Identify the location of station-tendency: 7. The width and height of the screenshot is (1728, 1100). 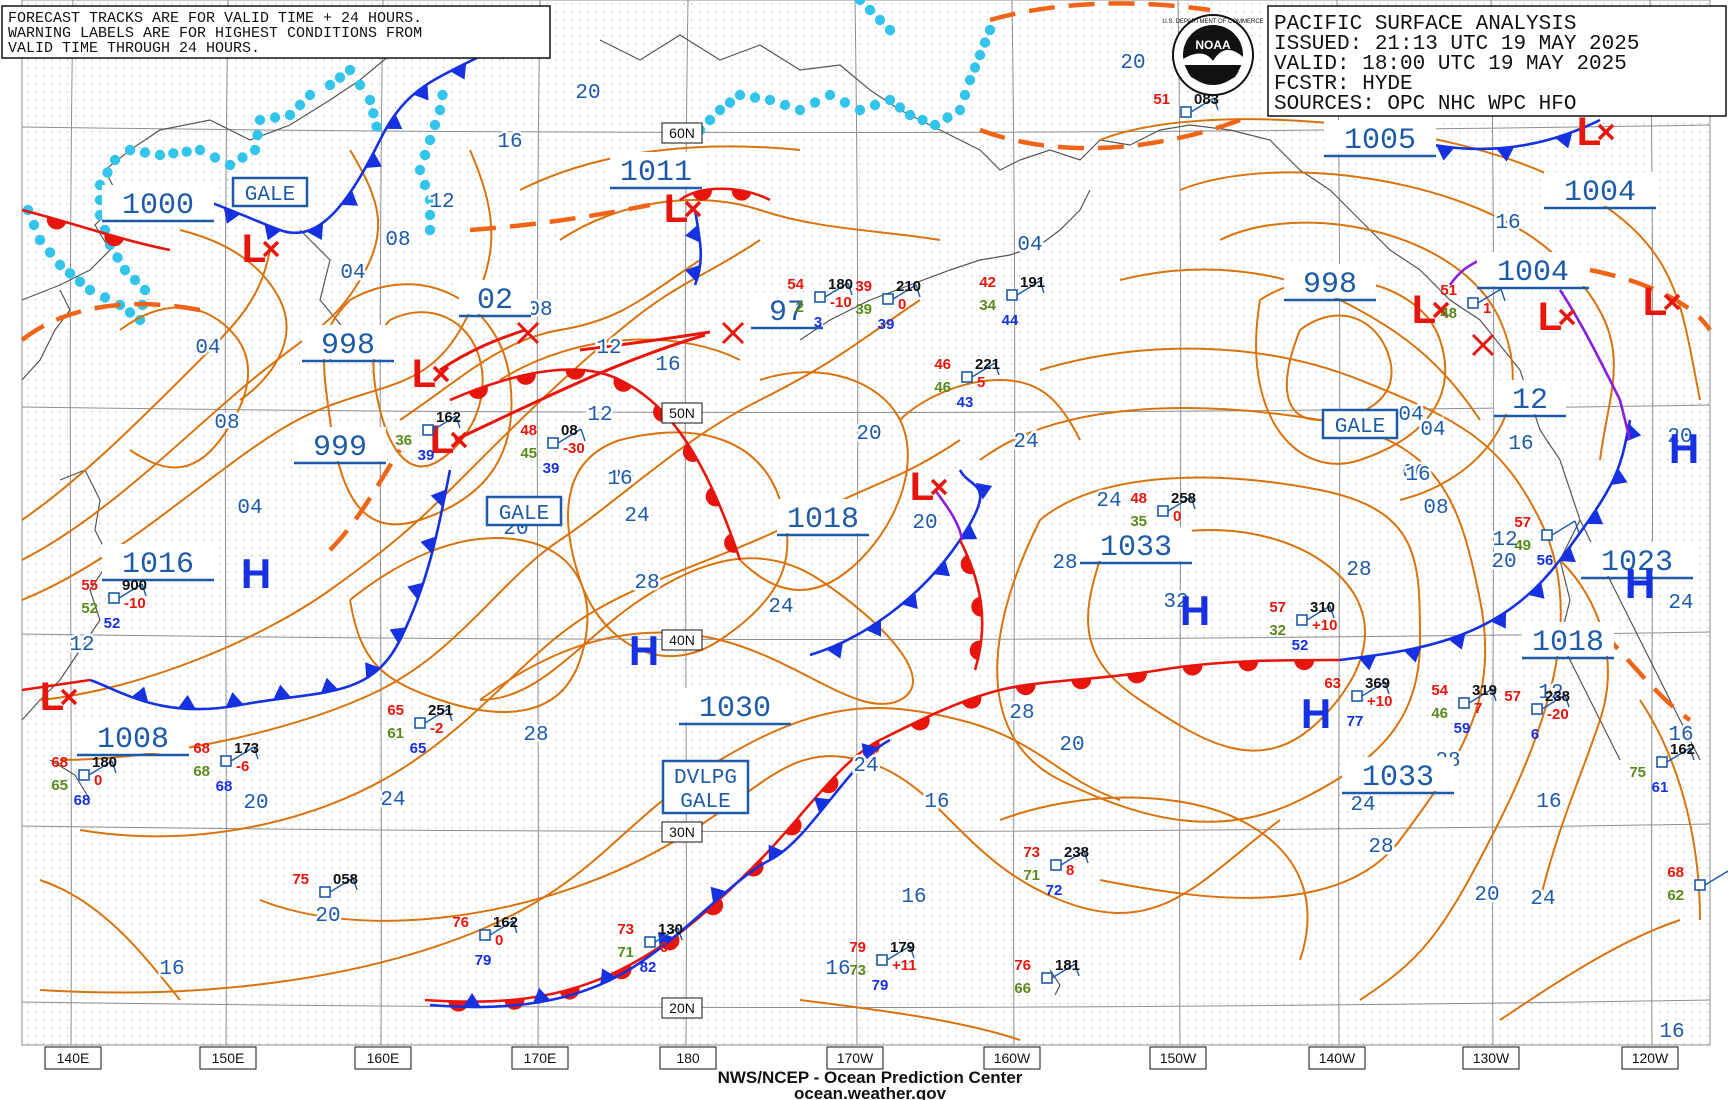
(1478, 708).